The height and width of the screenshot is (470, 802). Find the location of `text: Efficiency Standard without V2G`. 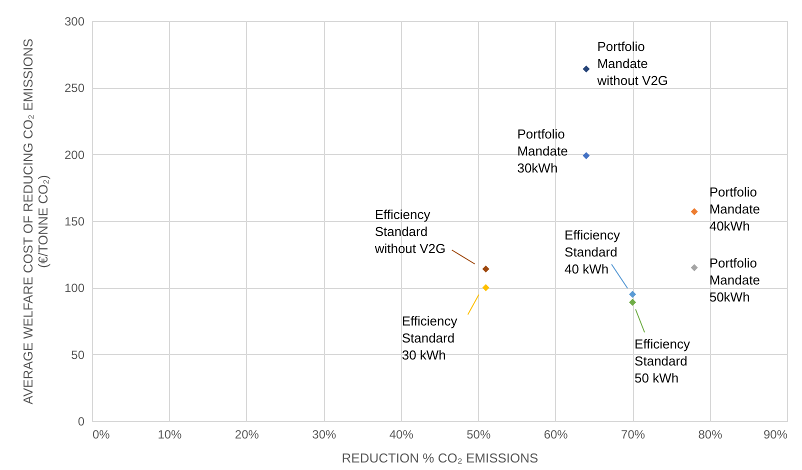

text: Efficiency Standard without V2G is located at coordinates (410, 231).